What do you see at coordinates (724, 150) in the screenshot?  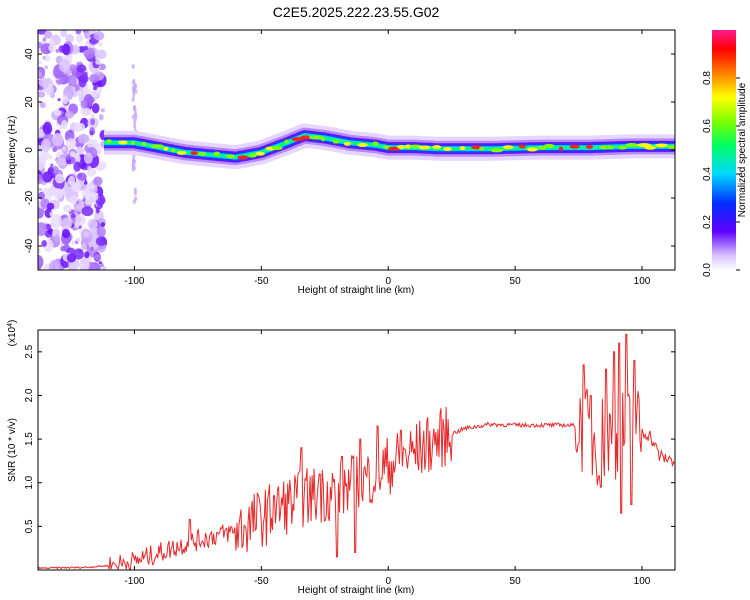 I see `colorbar-gradient` at bounding box center [724, 150].